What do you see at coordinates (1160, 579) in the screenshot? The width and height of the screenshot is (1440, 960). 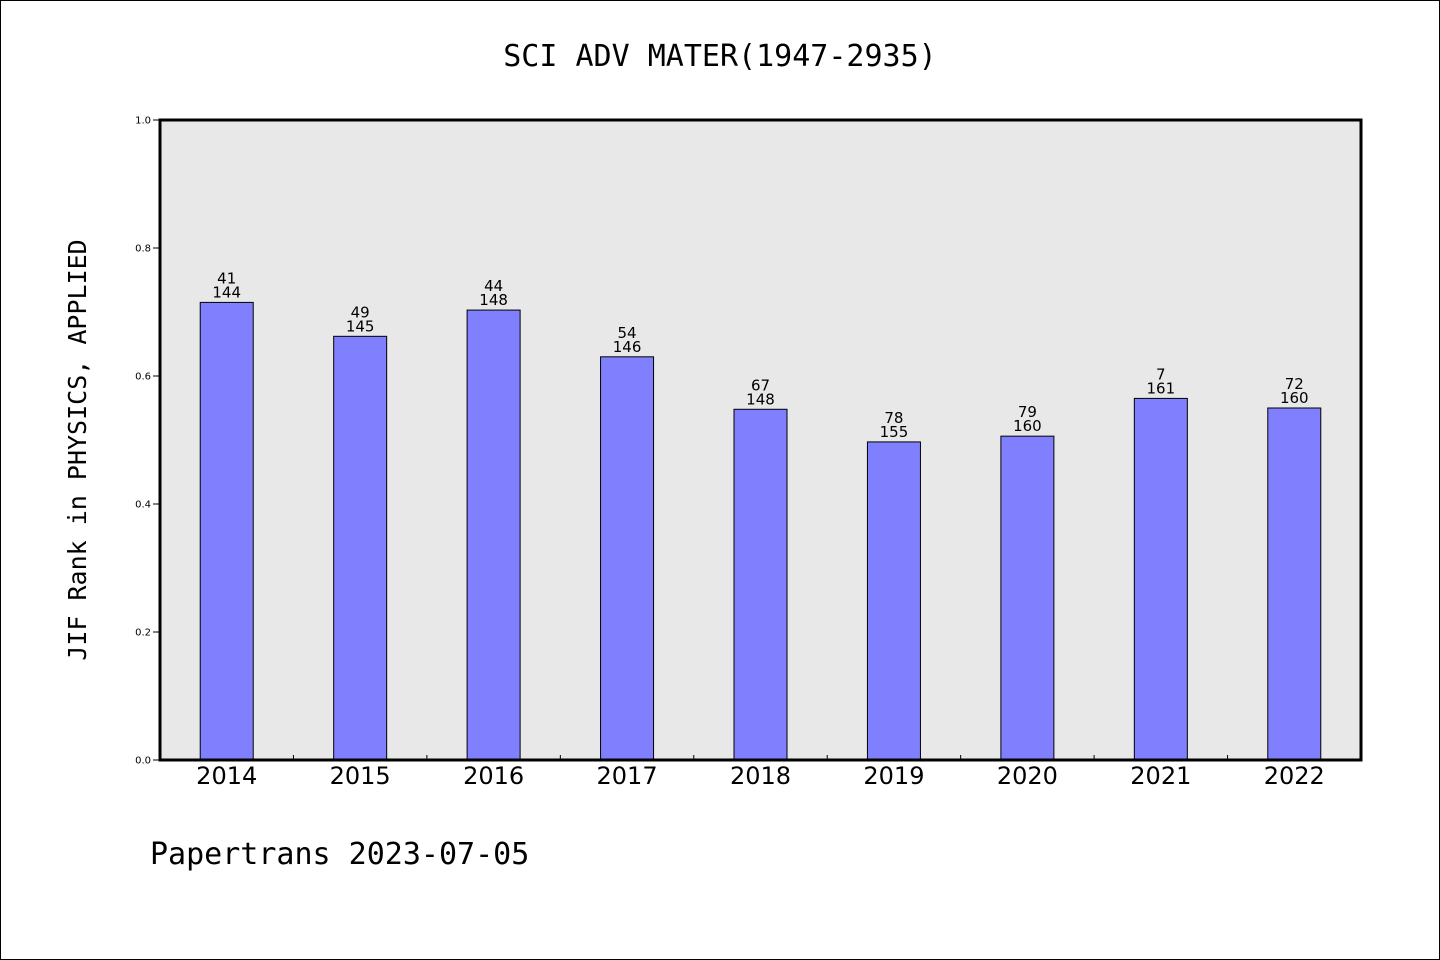 I see `bar-2021` at bounding box center [1160, 579].